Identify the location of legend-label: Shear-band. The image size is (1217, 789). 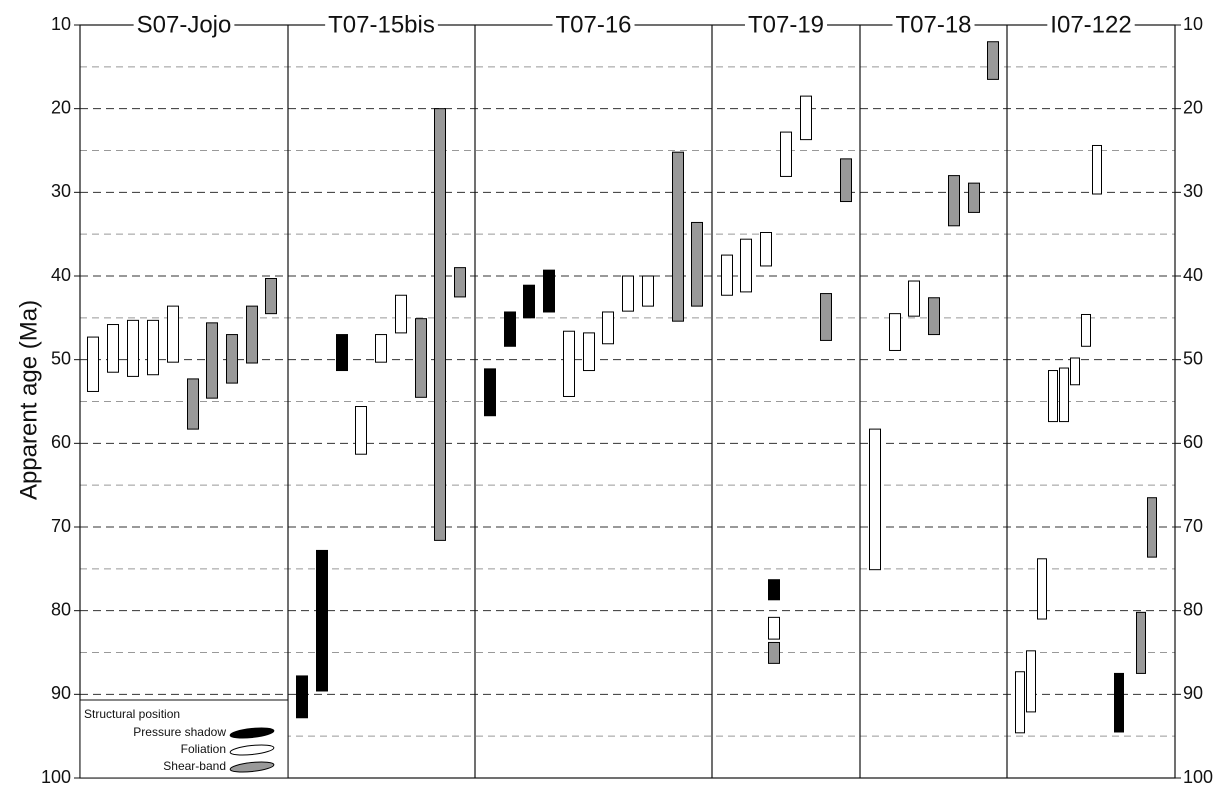
(194, 766).